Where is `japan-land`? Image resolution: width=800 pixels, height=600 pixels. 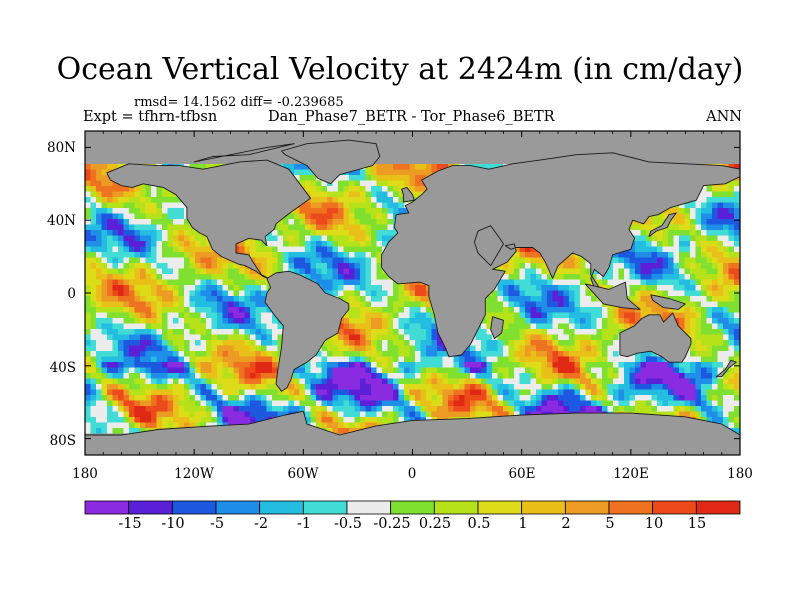
japan-land is located at coordinates (662, 225).